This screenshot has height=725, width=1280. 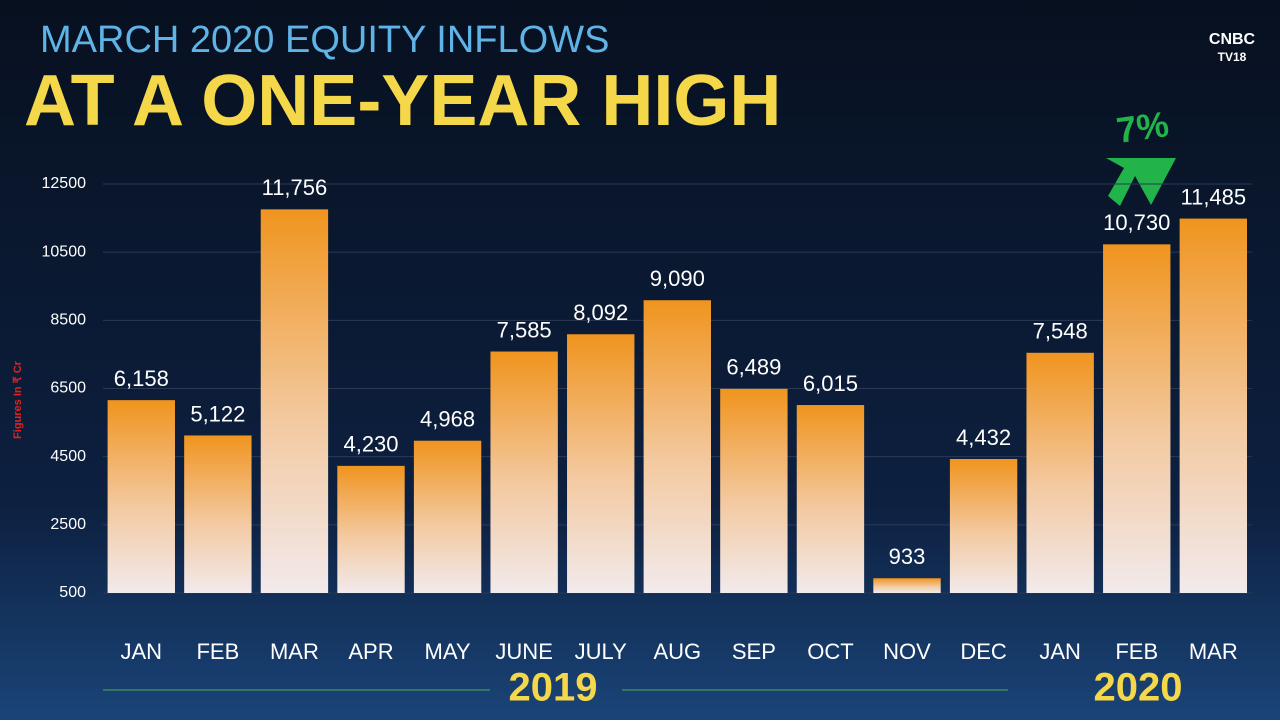 I want to click on value-label: 9,090, so click(x=677, y=278).